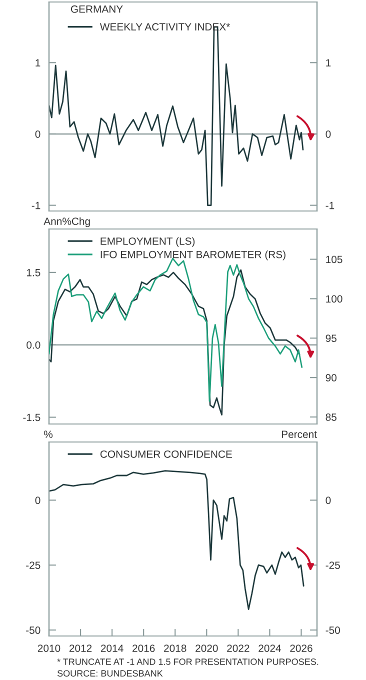 This screenshot has height=680, width=366. Describe the element at coordinates (334, 260) in the screenshot. I see `y2-tick-label: 105` at that location.